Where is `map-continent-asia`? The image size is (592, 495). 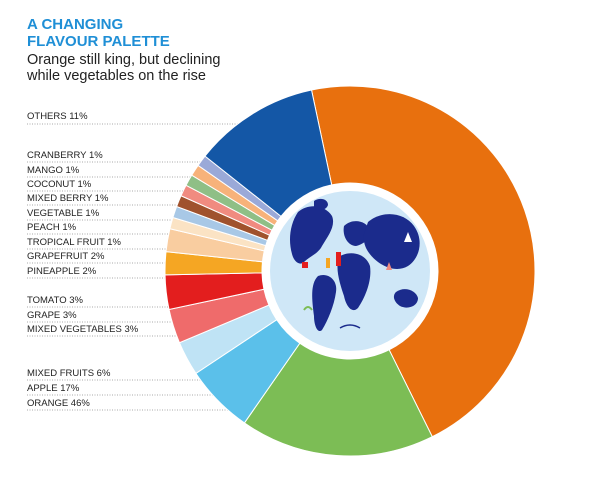
map-continent-asia is located at coordinates (391, 241).